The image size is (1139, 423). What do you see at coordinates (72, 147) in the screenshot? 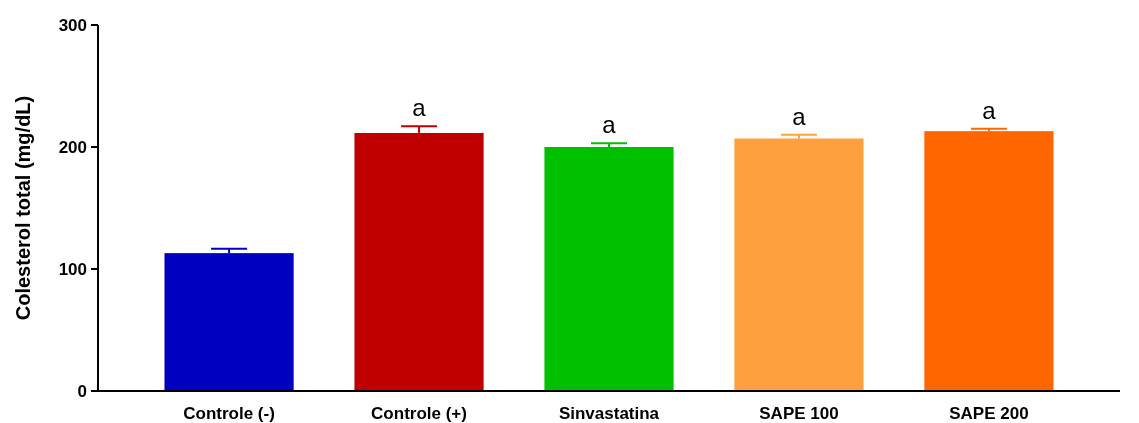
I see `y-tick-label: 200` at bounding box center [72, 147].